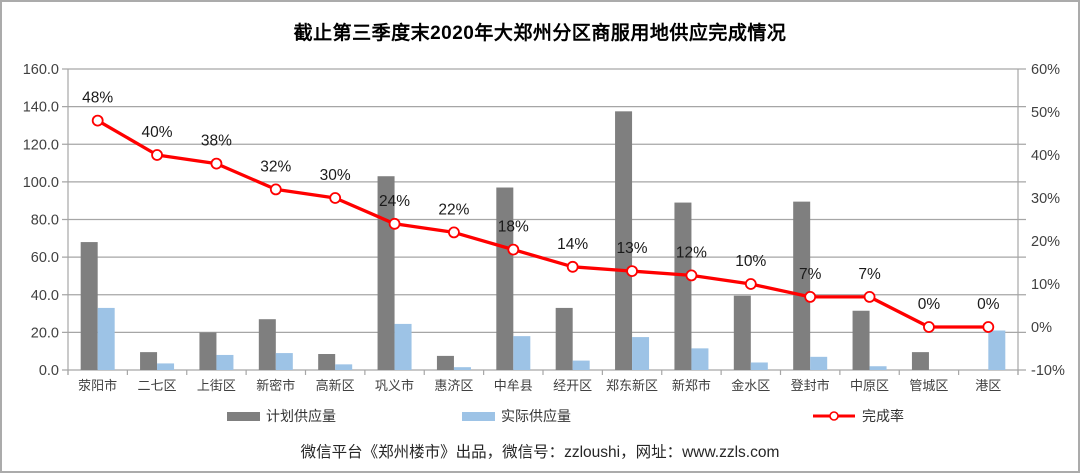  What do you see at coordinates (1045, 285) in the screenshot?
I see `right-axis-tick-label: 10%` at bounding box center [1045, 285].